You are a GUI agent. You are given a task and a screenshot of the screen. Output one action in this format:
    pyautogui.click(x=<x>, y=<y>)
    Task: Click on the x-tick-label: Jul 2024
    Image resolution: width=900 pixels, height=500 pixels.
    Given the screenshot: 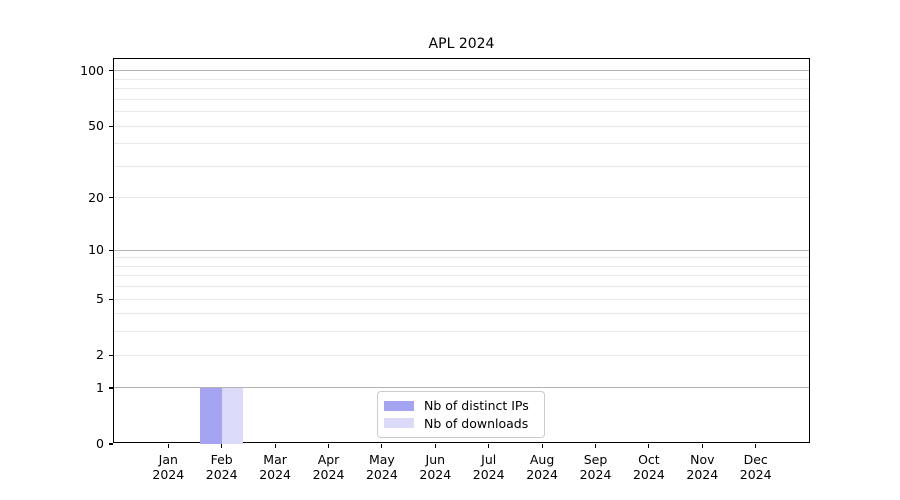 What is the action you would take?
    pyautogui.click(x=488, y=467)
    